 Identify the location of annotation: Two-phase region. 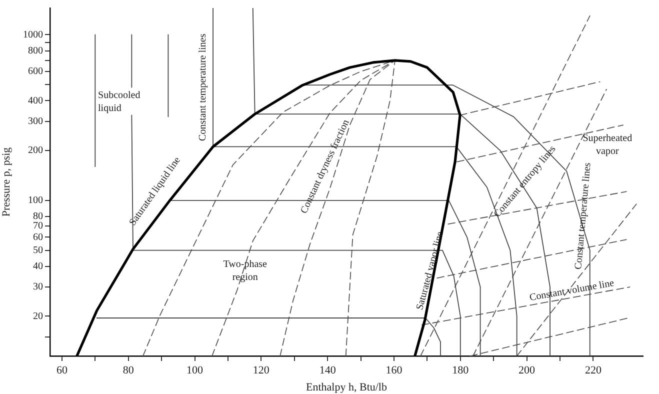
(245, 270).